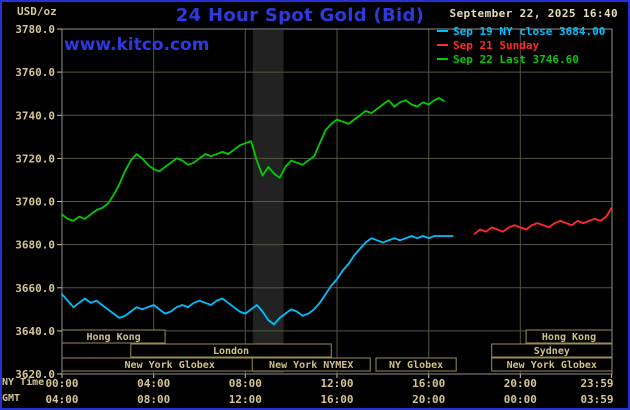 The image size is (630, 410). I want to click on x-axis-ny-tick-label: 08:00, so click(245, 383).